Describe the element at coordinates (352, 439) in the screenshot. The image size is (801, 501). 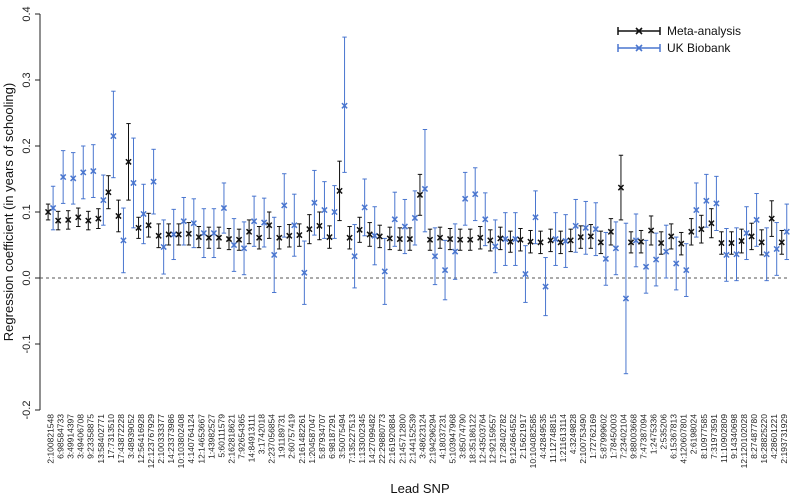
I see `snp-label: 7:135227513` at that location.